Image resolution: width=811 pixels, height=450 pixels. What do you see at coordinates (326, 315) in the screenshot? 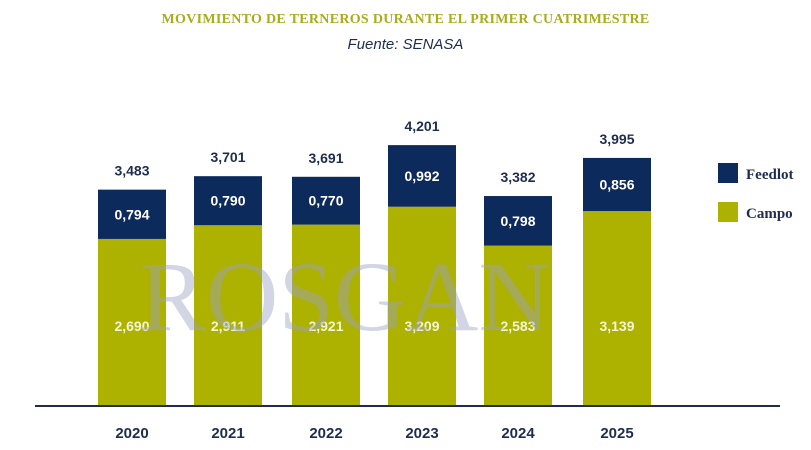
I see `bar-campo-2022` at bounding box center [326, 315].